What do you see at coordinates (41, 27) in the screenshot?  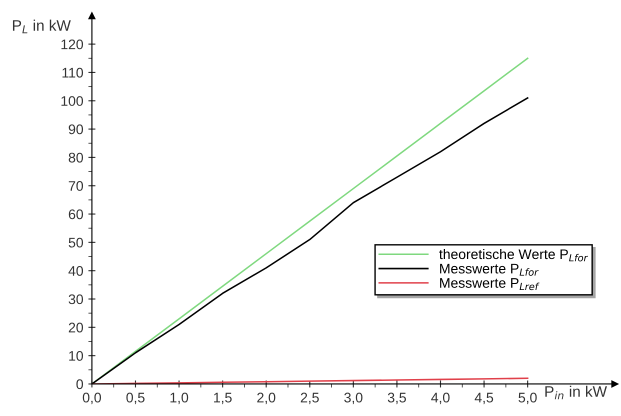 I see `y-axis-title: P$_{L}$ in kW` at bounding box center [41, 27].